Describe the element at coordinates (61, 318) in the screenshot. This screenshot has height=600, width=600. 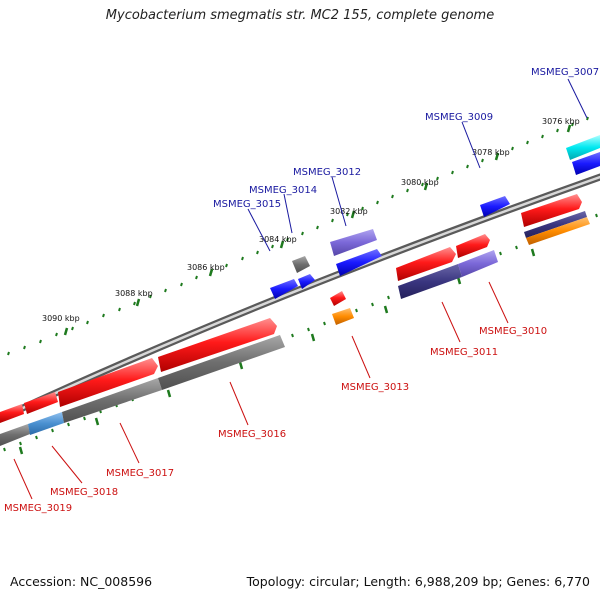
I see `scale-label: 3090 kbp` at that location.